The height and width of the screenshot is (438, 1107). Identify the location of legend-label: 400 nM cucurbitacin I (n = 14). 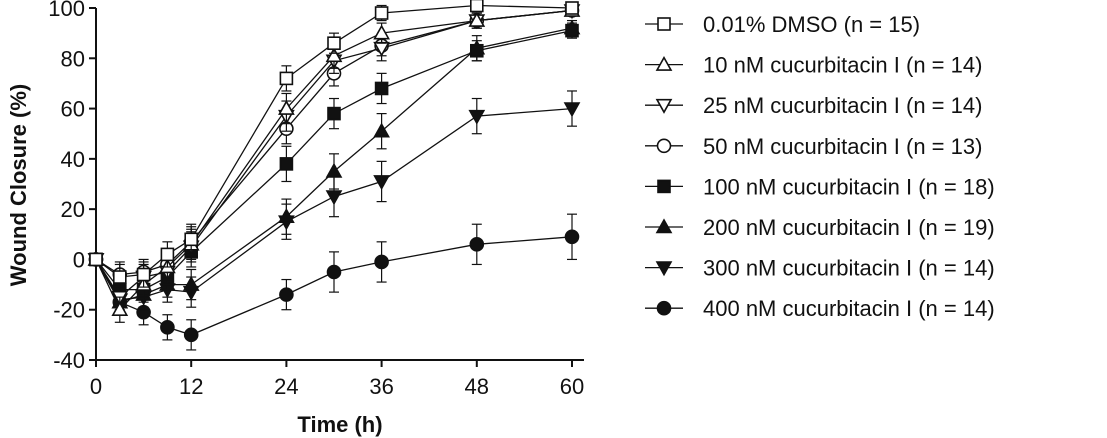
(849, 308).